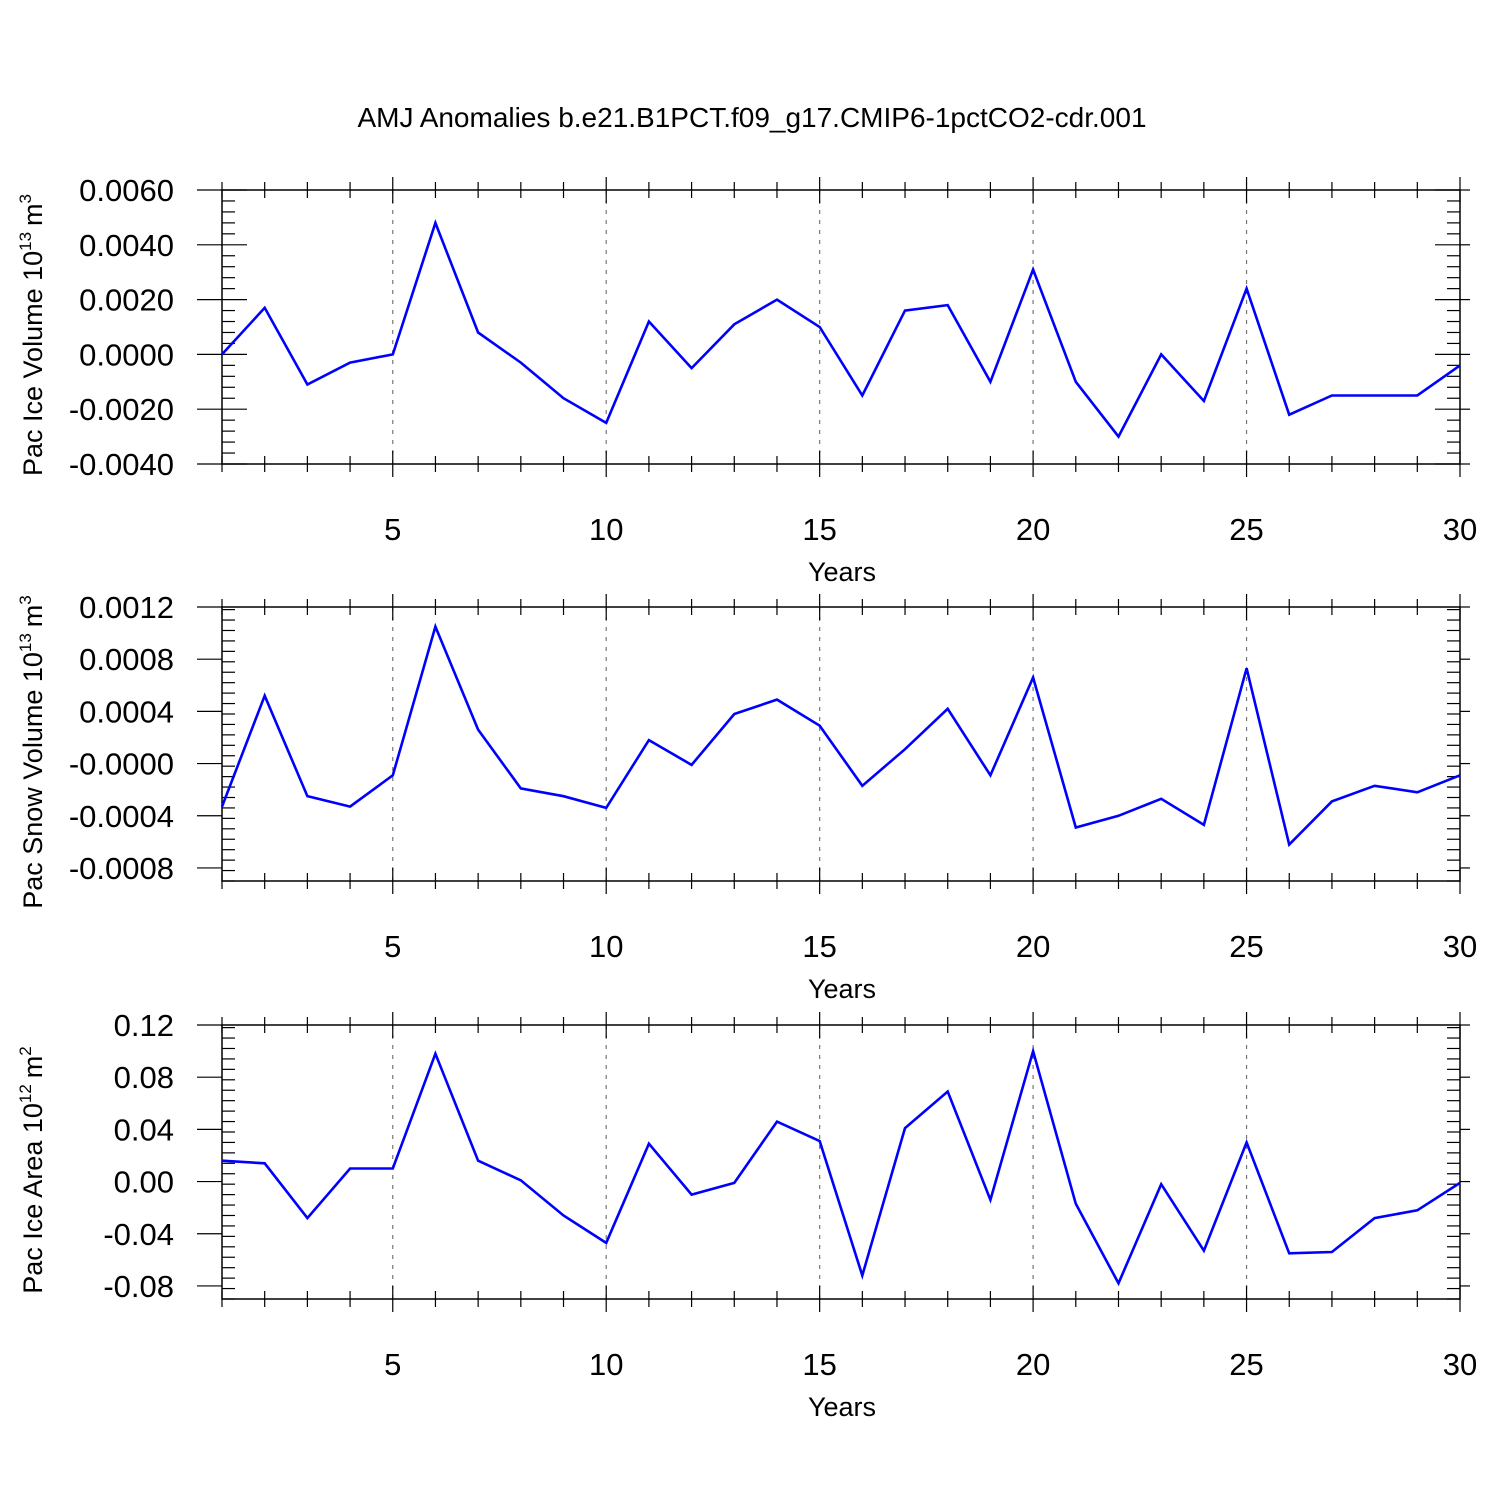 This screenshot has height=1500, width=1500. What do you see at coordinates (126, 354) in the screenshot?
I see `ice-volume-y-tick-label: 0.0000` at bounding box center [126, 354].